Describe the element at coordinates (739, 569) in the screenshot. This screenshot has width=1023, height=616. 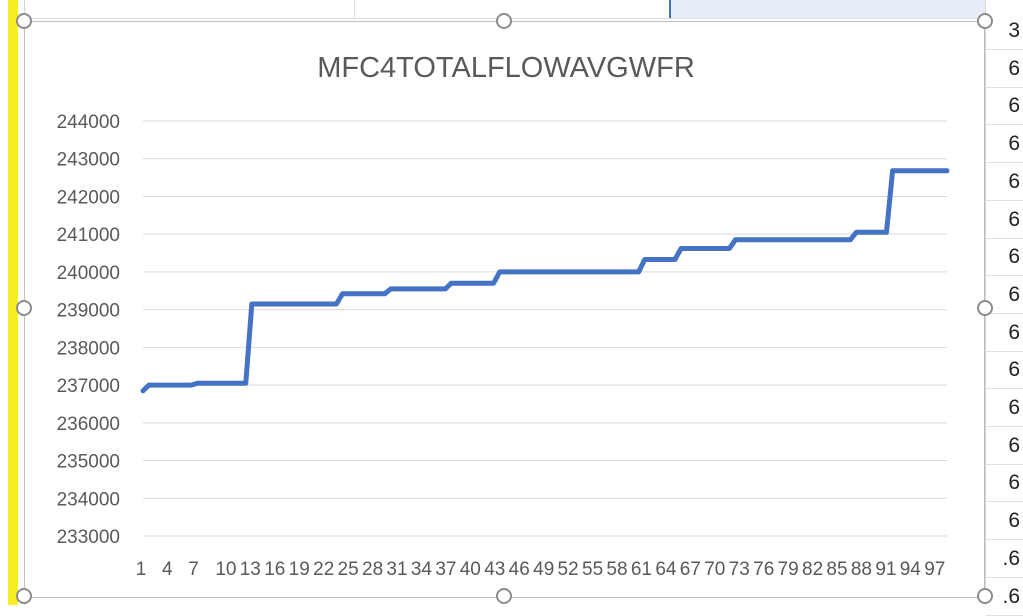
I see `x-tick-label: 73` at that location.